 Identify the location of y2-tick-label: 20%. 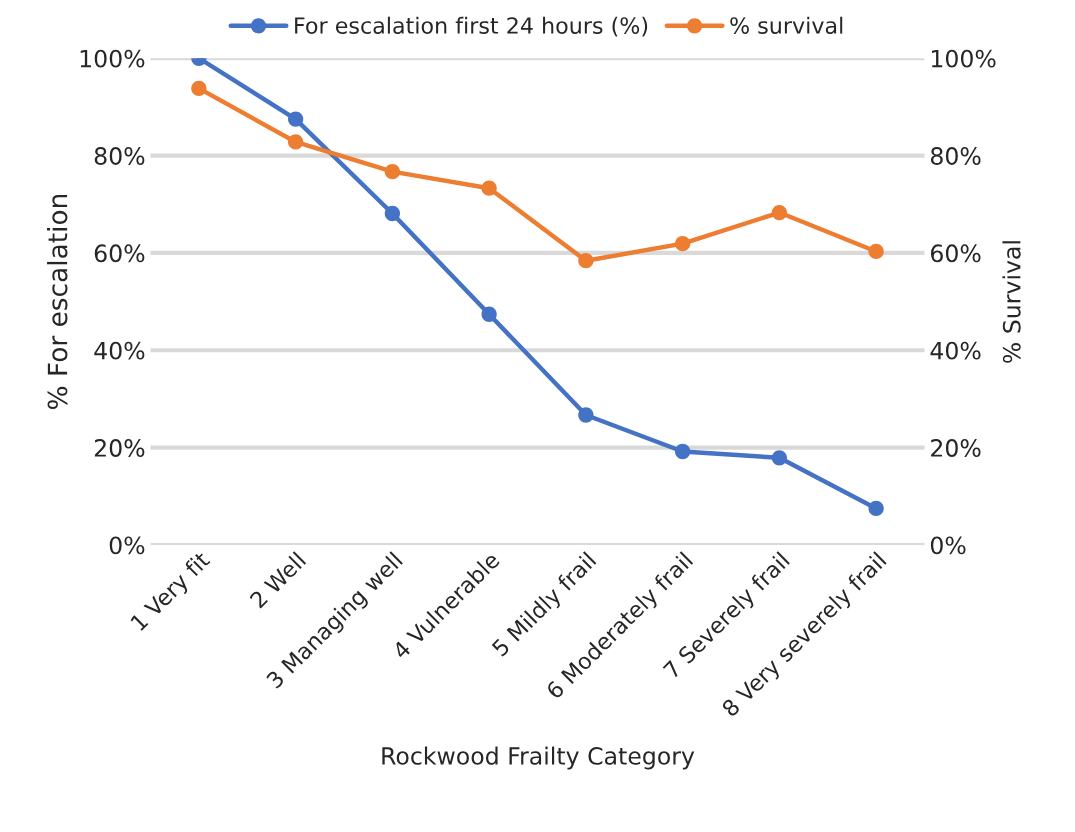
(956, 448).